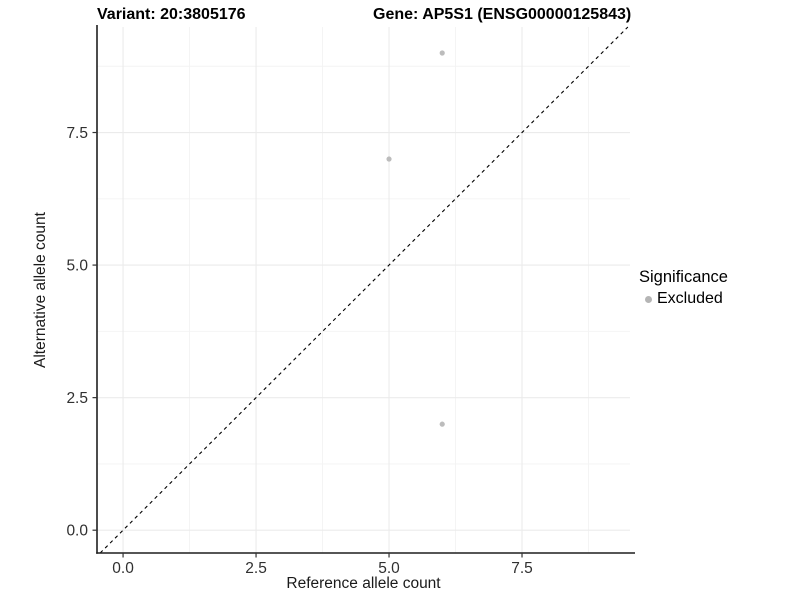  I want to click on x-tick-label: 2.5, so click(256, 568).